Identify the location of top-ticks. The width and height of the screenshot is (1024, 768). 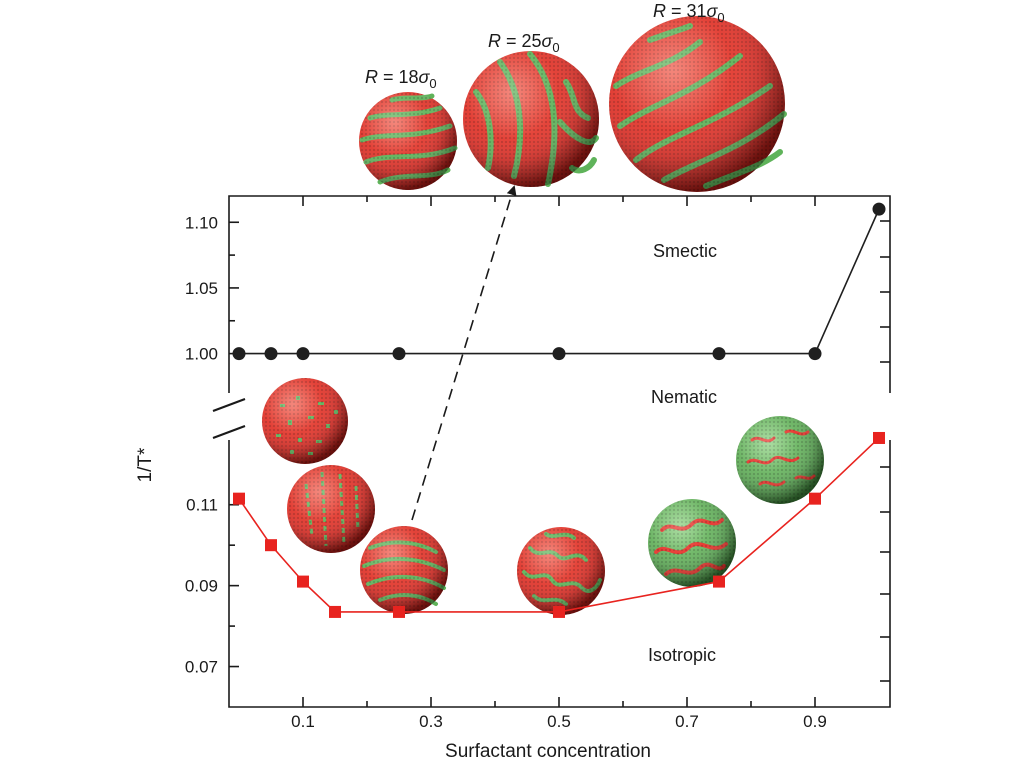
(559, 201).